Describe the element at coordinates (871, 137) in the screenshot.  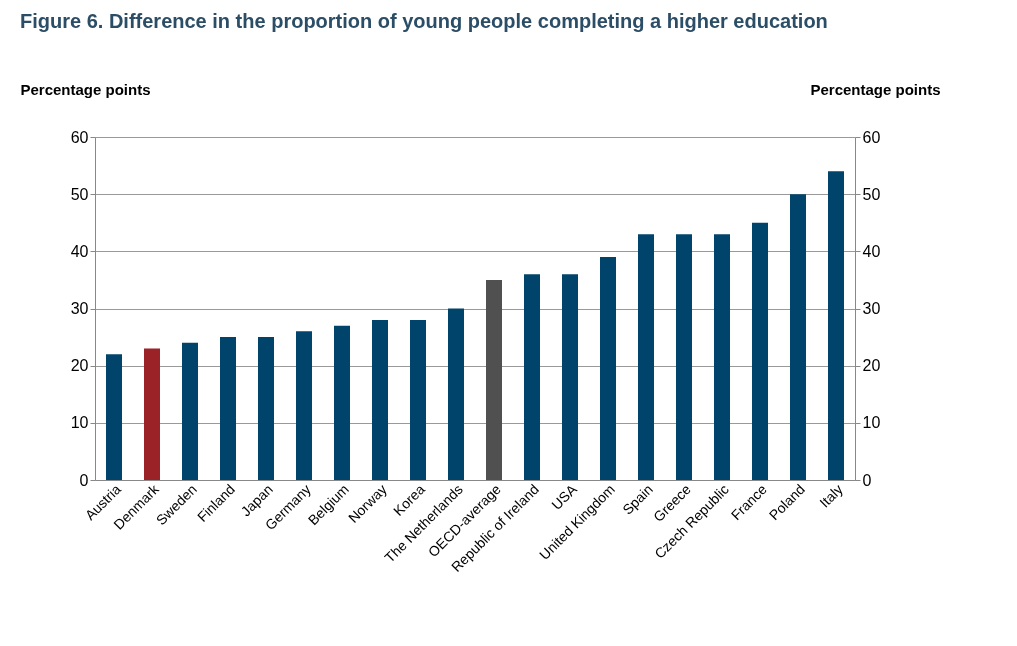
I see `y2-tick-label: 60` at that location.